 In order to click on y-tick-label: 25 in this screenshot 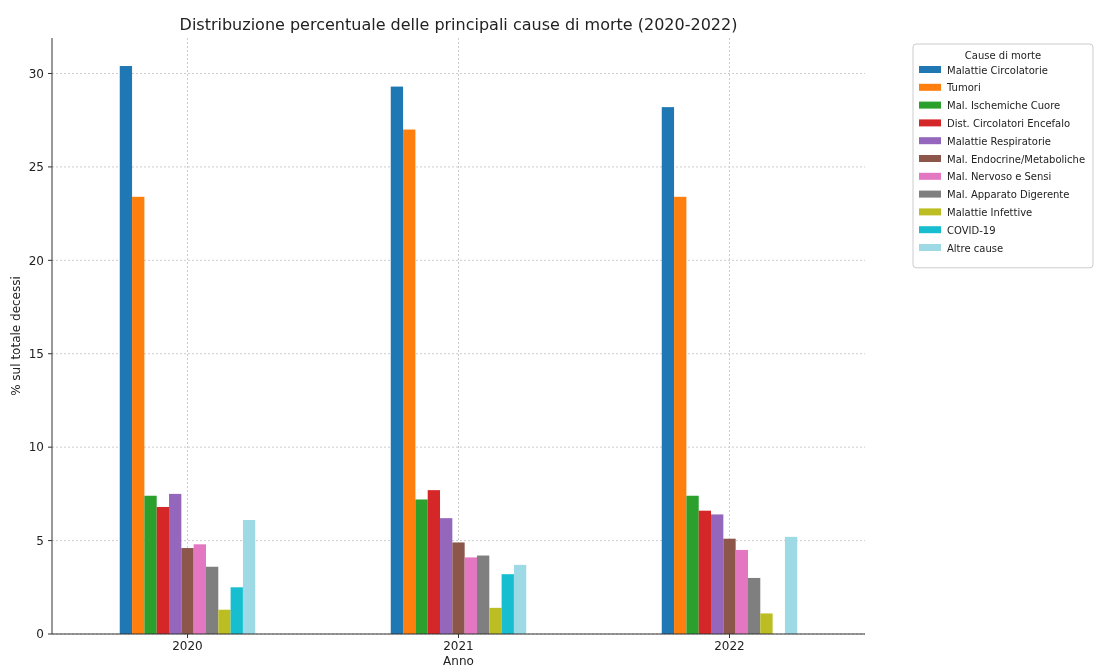, I will do `click(36, 167)`.